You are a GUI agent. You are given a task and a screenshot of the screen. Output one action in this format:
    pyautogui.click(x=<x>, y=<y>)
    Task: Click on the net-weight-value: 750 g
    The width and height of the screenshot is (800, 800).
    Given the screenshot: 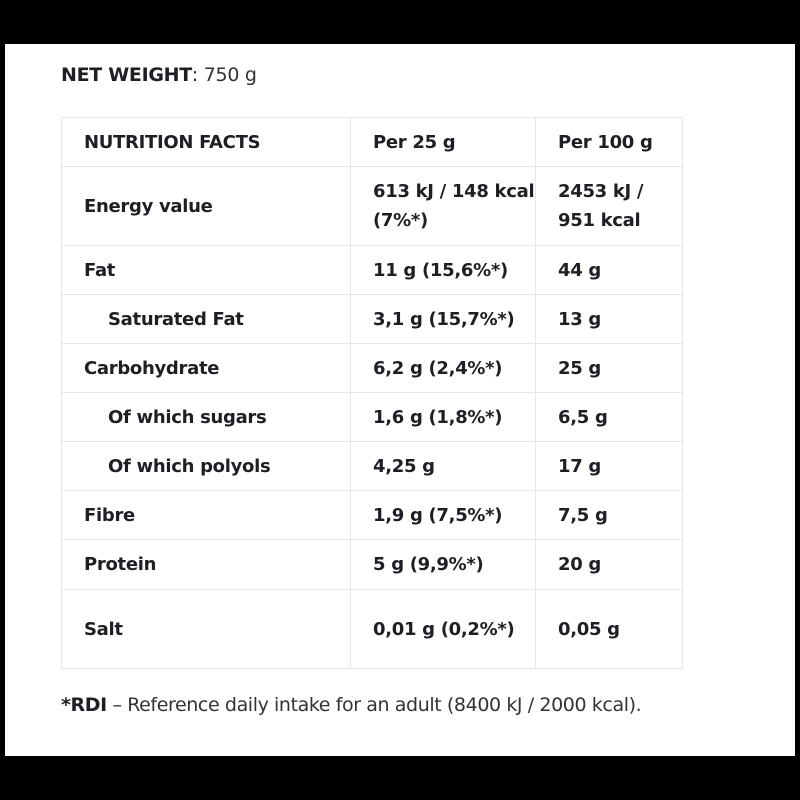 What is the action you would take?
    pyautogui.click(x=227, y=75)
    